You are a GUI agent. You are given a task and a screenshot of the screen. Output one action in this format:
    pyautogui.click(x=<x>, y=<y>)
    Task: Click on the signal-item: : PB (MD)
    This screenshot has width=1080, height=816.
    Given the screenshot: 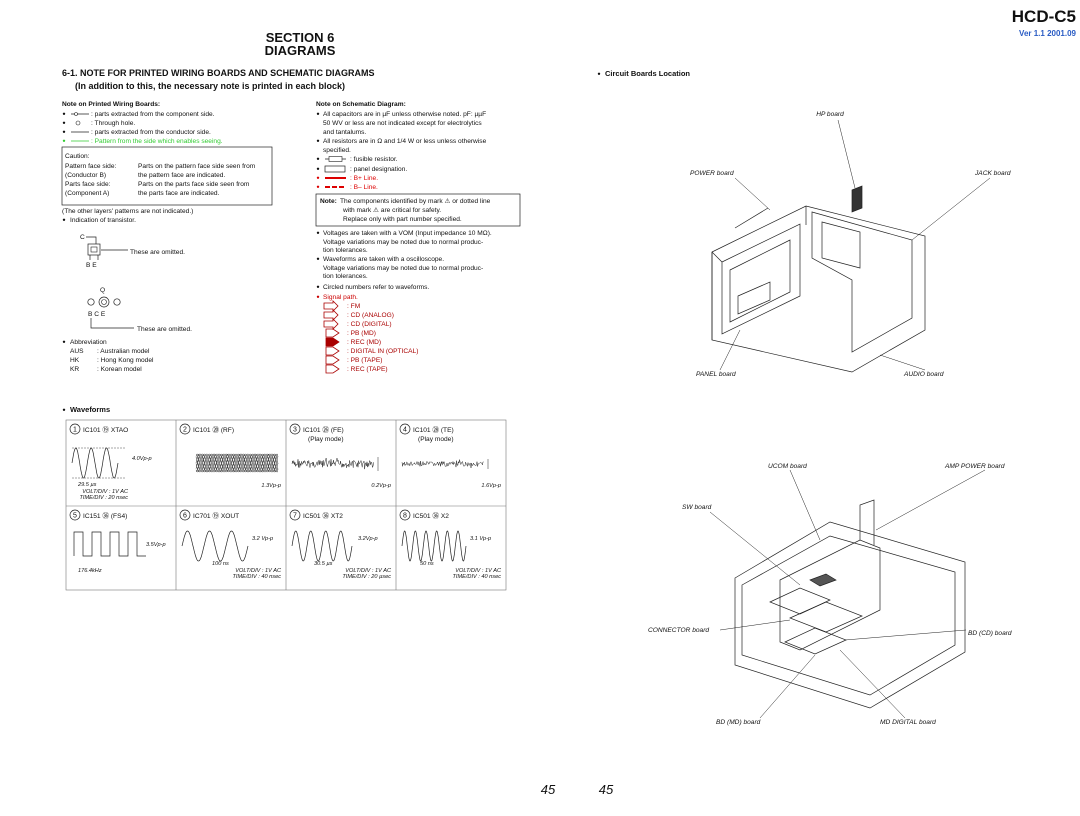 What is the action you would take?
    pyautogui.click(x=361, y=333)
    